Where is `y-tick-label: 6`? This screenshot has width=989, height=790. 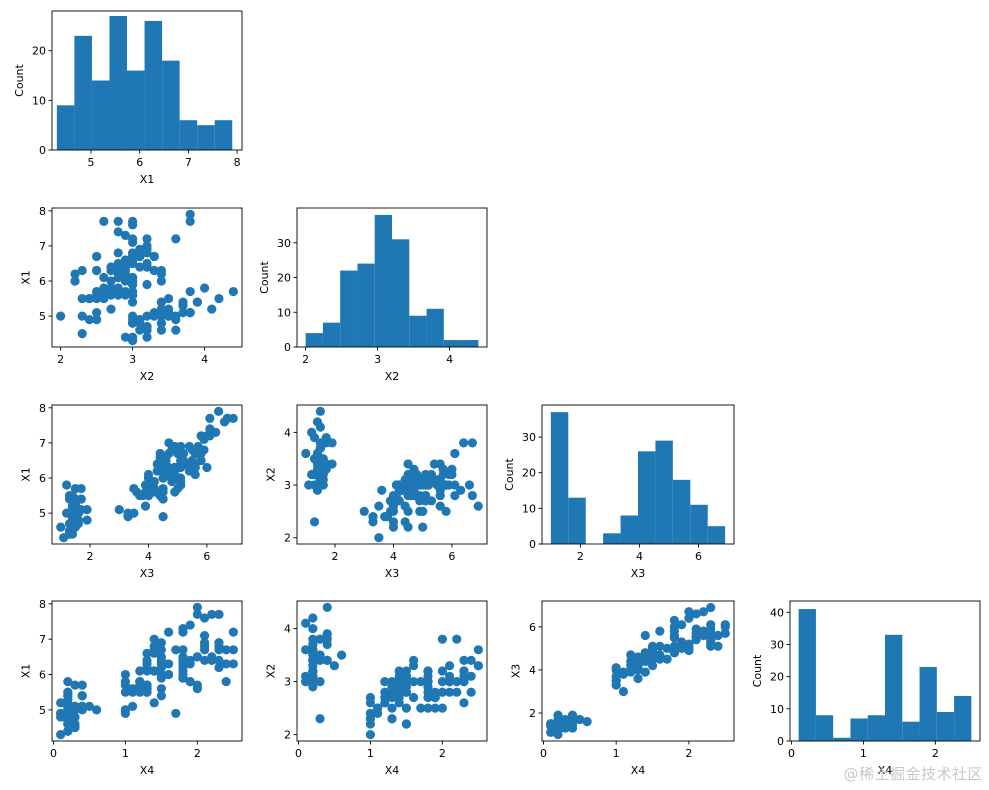
y-tick-label: 6 is located at coordinates (532, 627).